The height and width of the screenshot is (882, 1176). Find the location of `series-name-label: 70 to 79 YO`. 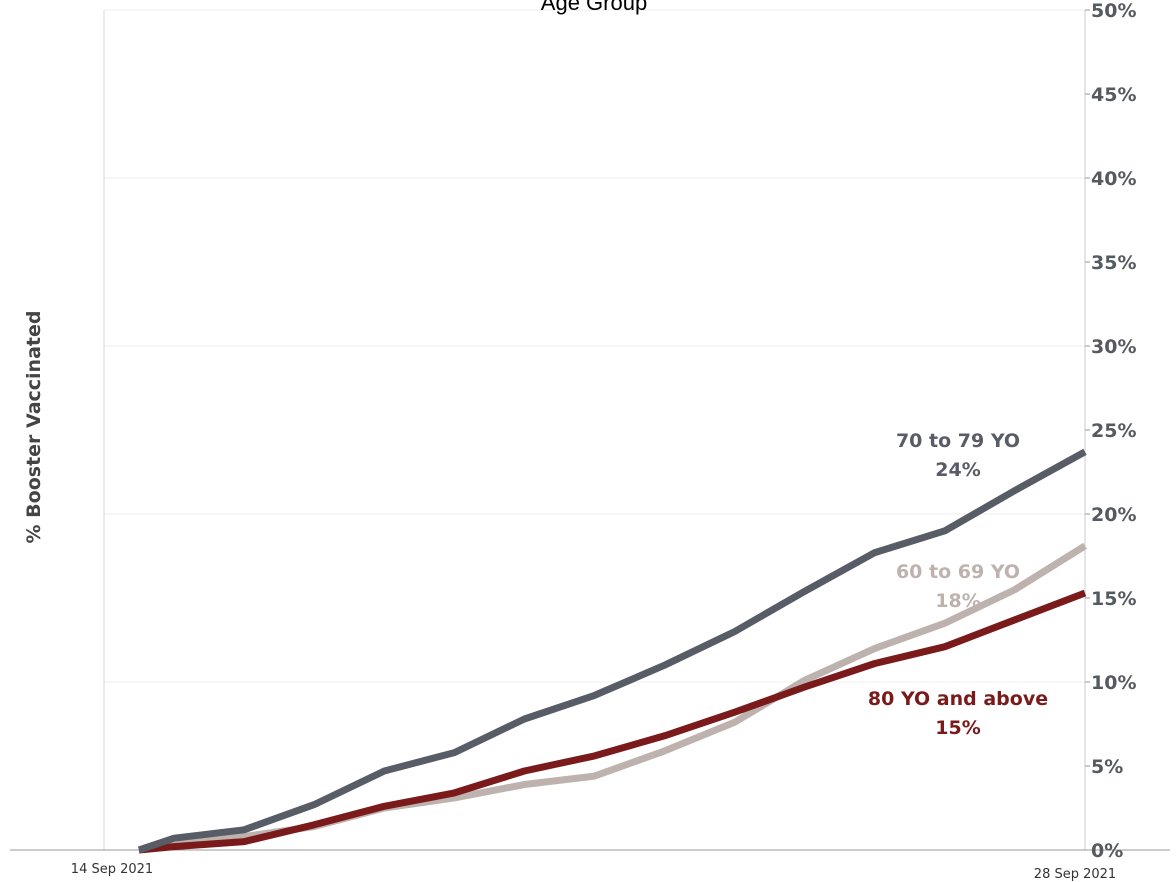

series-name-label: 70 to 79 YO is located at coordinates (958, 441).